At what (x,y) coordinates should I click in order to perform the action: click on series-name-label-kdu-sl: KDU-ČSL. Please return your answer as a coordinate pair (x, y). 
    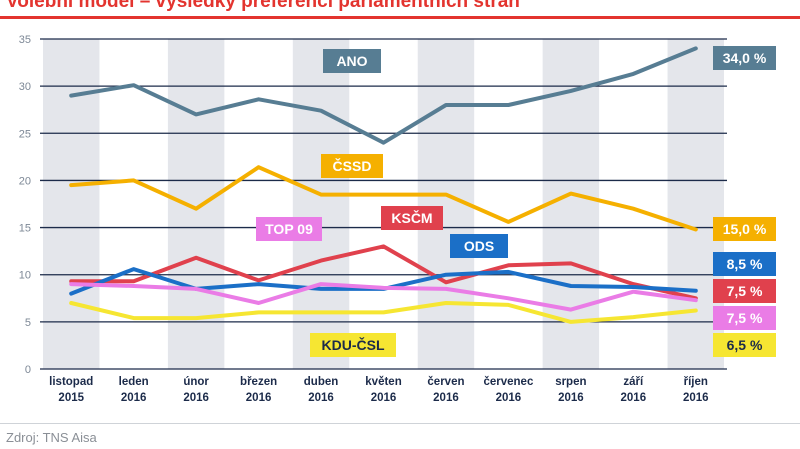
    Looking at the image, I should click on (353, 344).